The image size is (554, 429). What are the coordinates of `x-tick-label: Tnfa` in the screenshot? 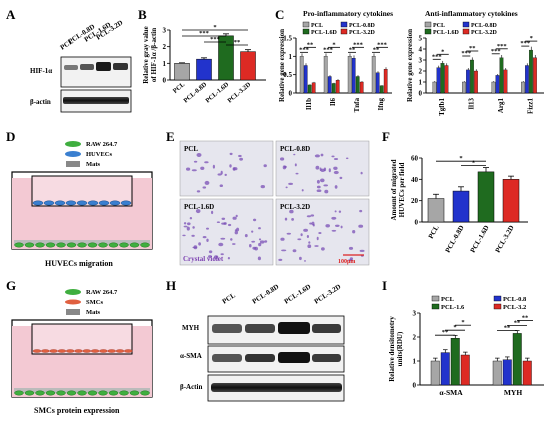 It's located at (357, 105).